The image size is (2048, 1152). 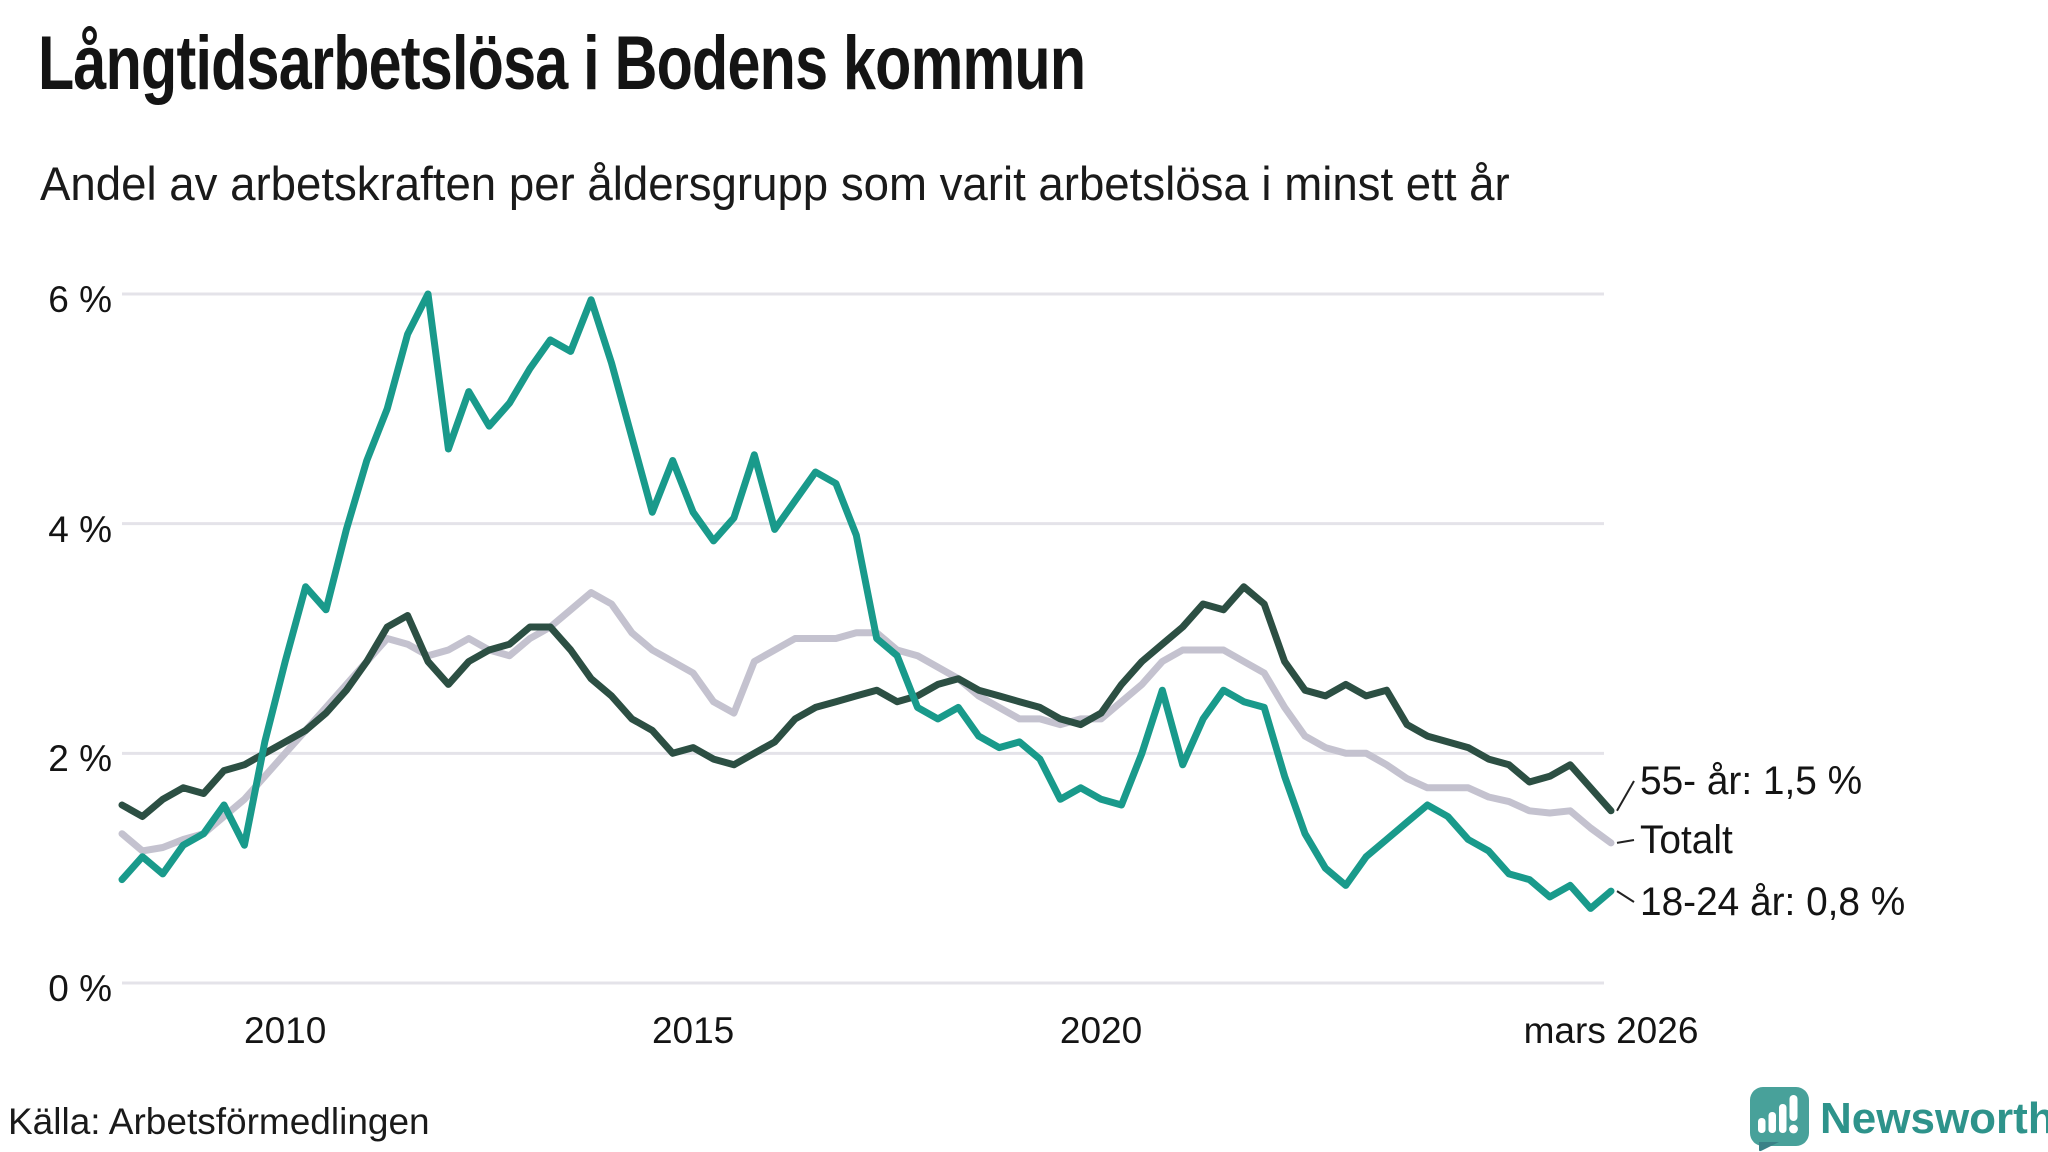 I want to click on newsworthy-logo: Newsworthy, so click(x=1898, y=1119).